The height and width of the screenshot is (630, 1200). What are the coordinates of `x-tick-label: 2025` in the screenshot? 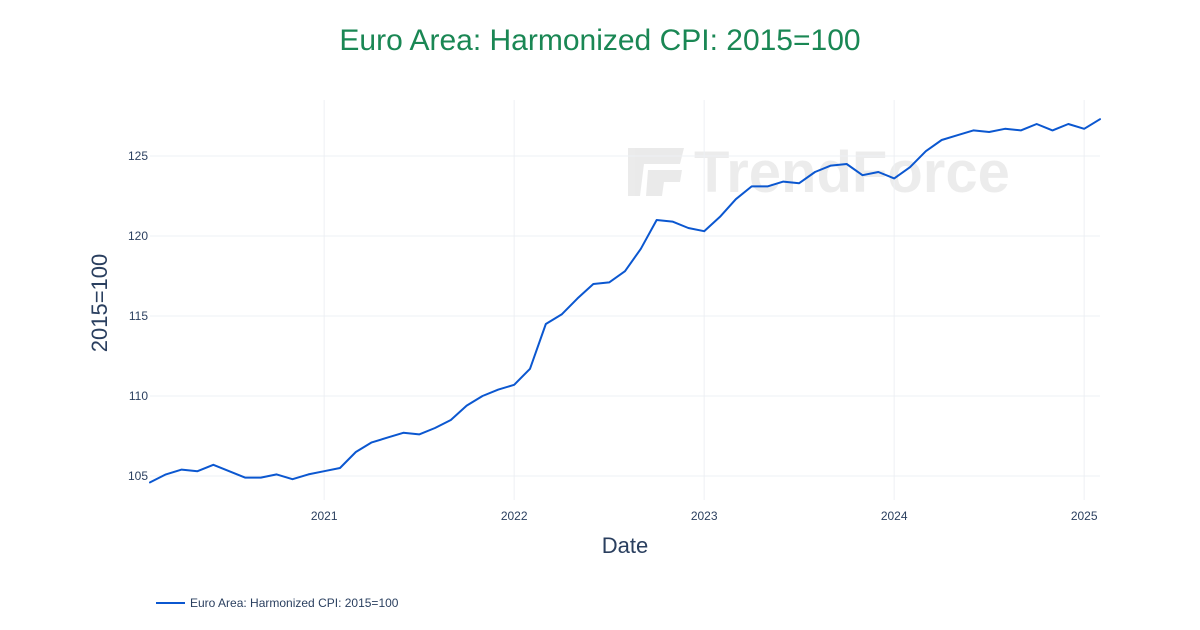 It's located at (1084, 516).